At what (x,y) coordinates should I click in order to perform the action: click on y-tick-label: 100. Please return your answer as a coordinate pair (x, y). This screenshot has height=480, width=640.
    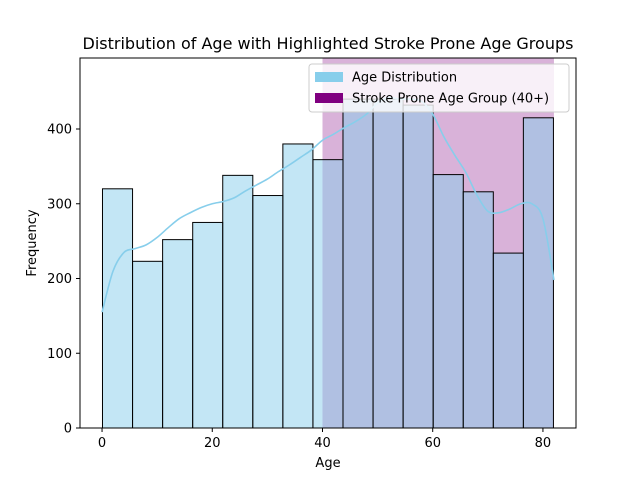
    Looking at the image, I should click on (59, 354).